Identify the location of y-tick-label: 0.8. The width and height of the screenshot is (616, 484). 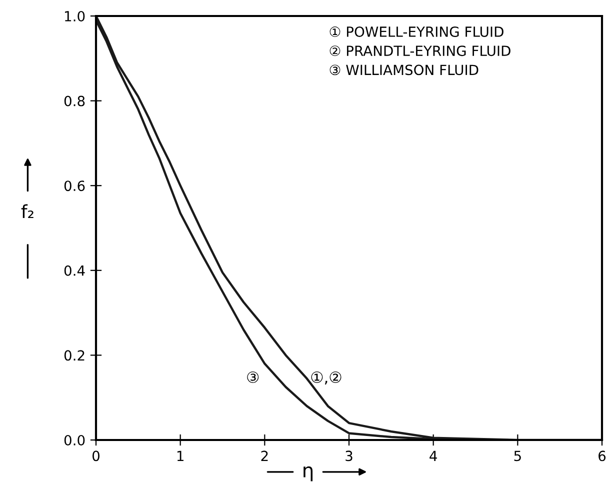
(74, 101).